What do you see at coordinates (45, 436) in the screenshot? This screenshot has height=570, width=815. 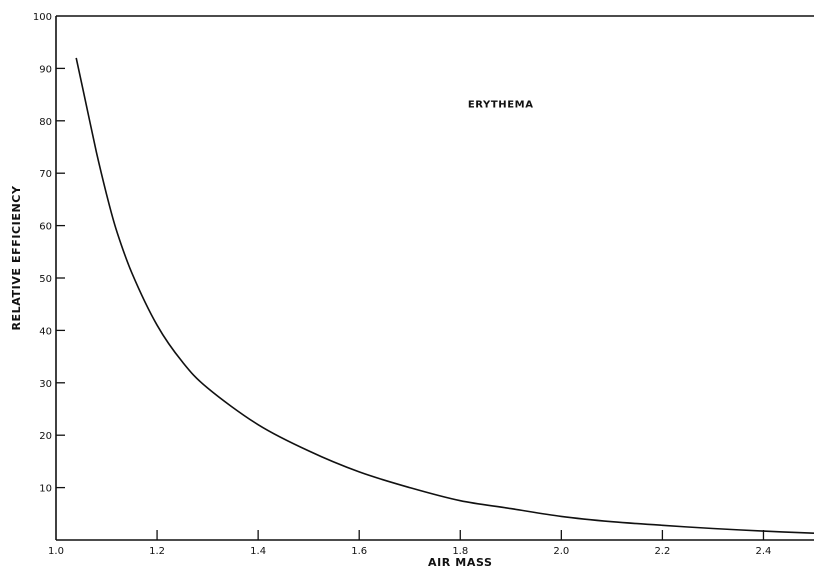 I see `y-tick-label: 20` at bounding box center [45, 436].